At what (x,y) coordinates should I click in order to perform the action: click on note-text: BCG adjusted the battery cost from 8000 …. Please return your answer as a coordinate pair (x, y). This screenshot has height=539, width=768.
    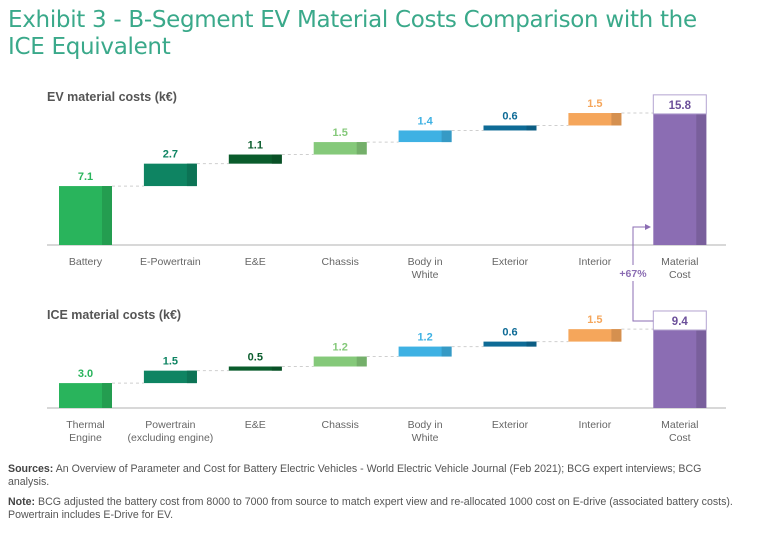
    Looking at the image, I should click on (370, 508).